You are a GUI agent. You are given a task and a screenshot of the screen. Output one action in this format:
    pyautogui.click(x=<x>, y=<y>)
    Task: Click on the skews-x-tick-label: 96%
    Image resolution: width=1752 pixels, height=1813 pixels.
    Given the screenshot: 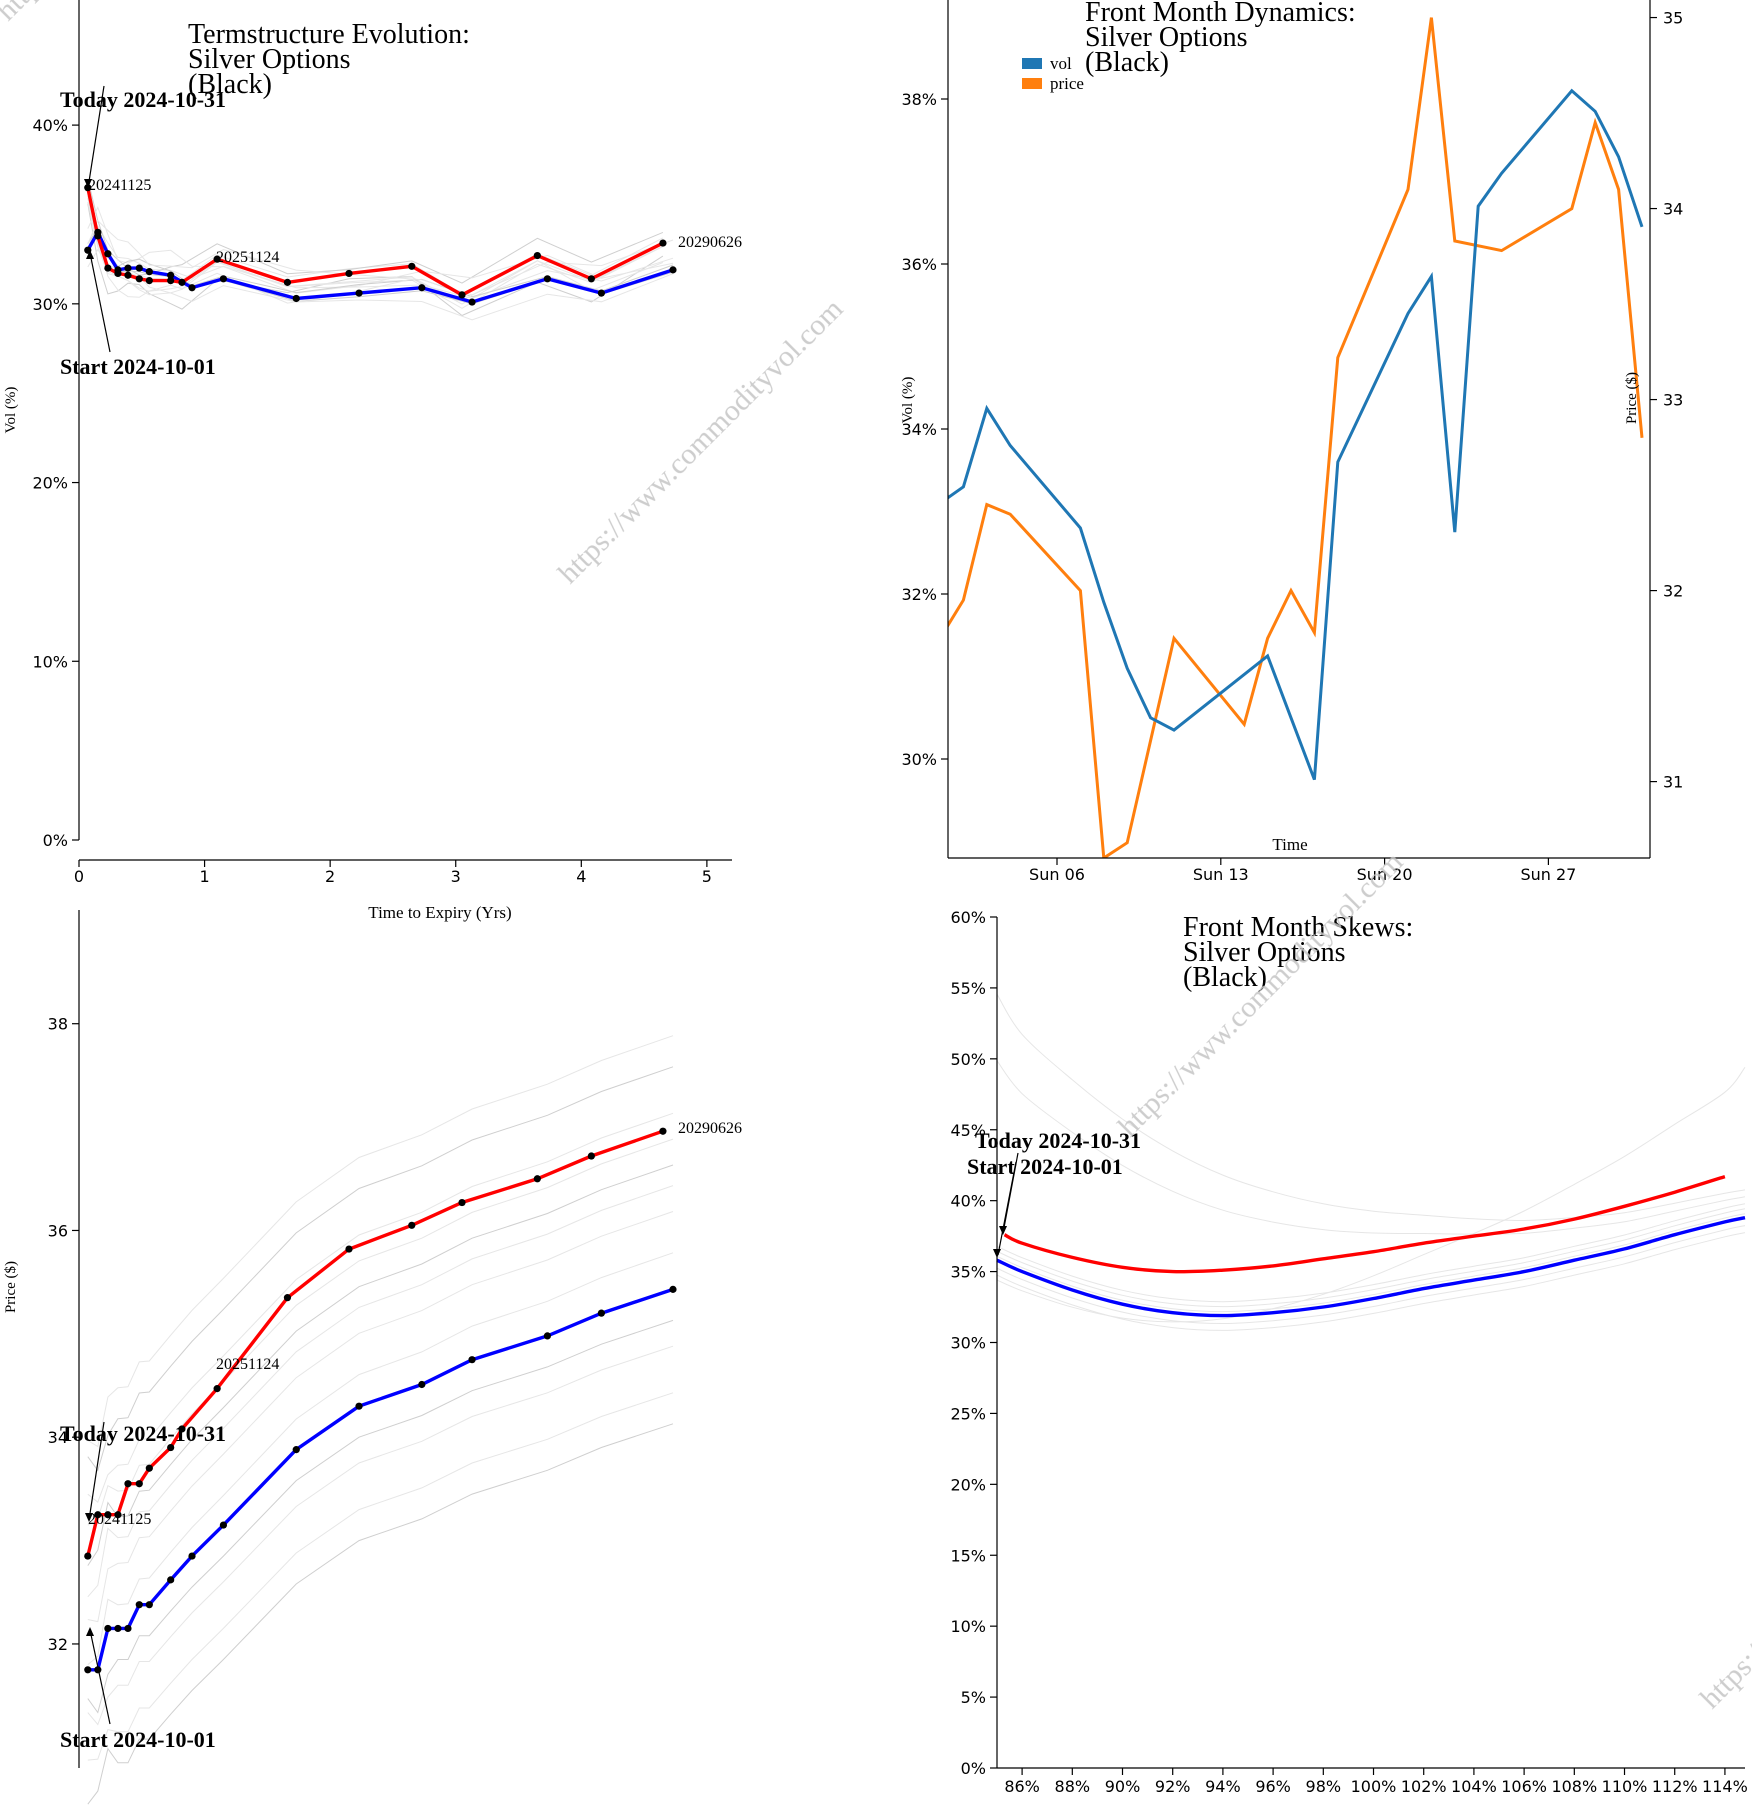 What is the action you would take?
    pyautogui.click(x=1273, y=1786)
    